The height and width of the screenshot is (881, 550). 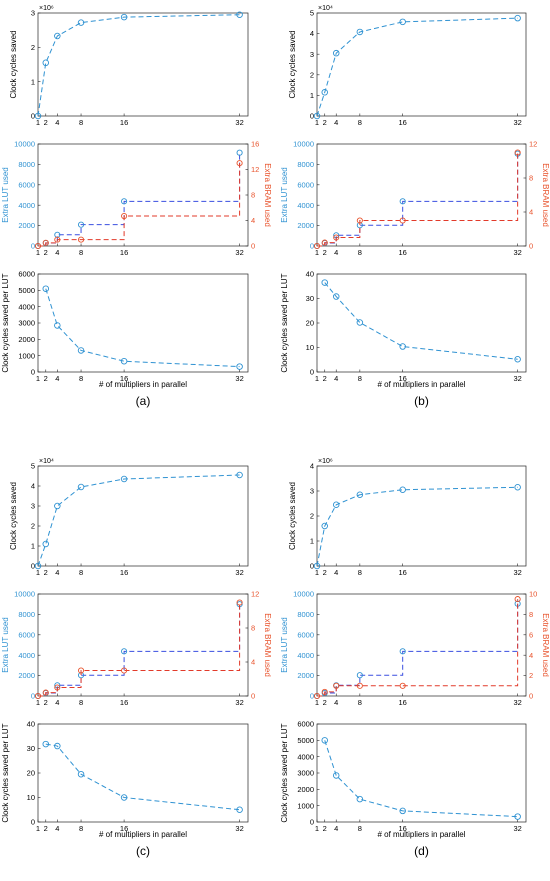 What do you see at coordinates (305, 805) in the screenshot?
I see `y-axis-per_lut-ytick-label: 1000` at bounding box center [305, 805].